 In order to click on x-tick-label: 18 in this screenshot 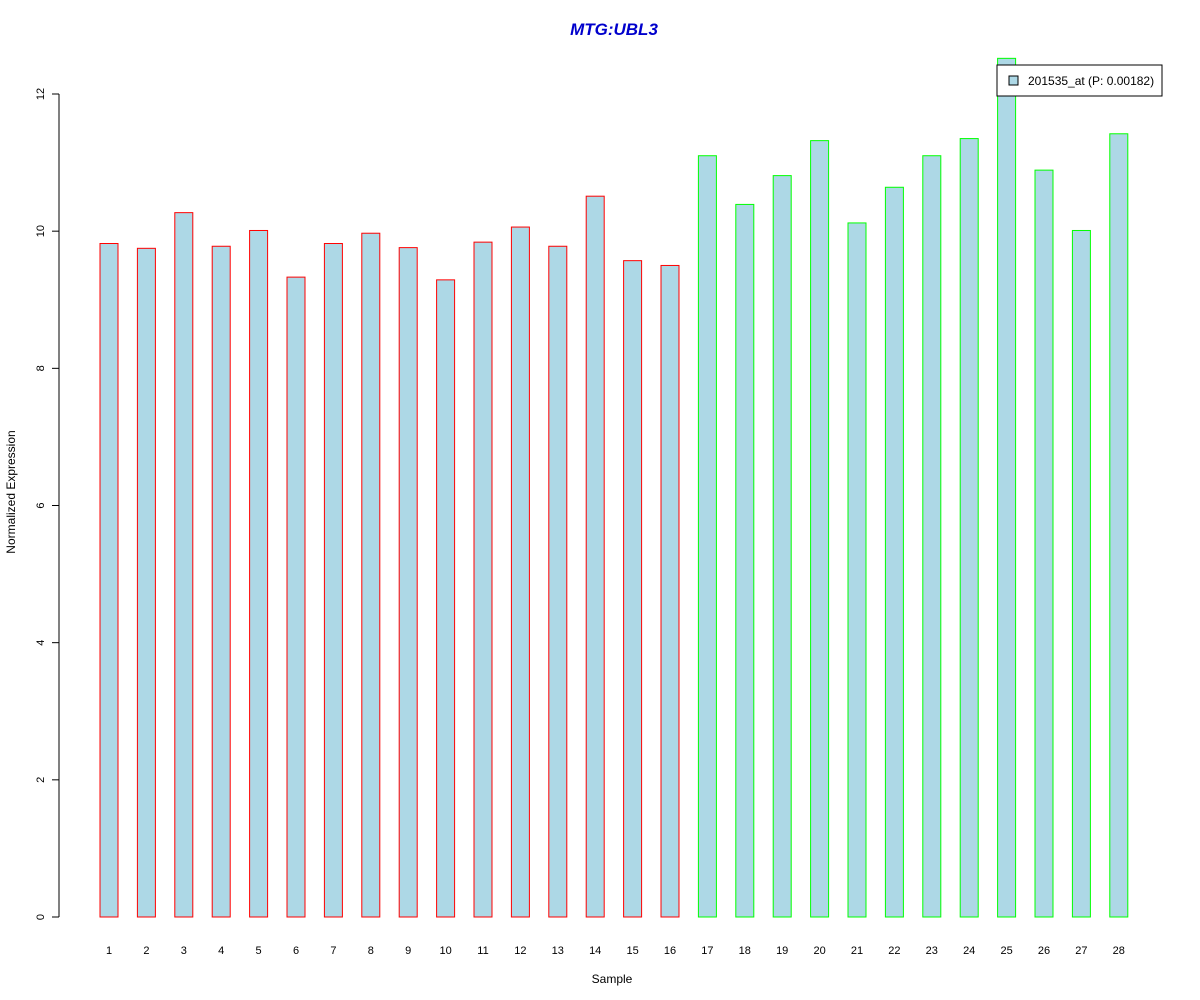, I will do `click(745, 951)`.